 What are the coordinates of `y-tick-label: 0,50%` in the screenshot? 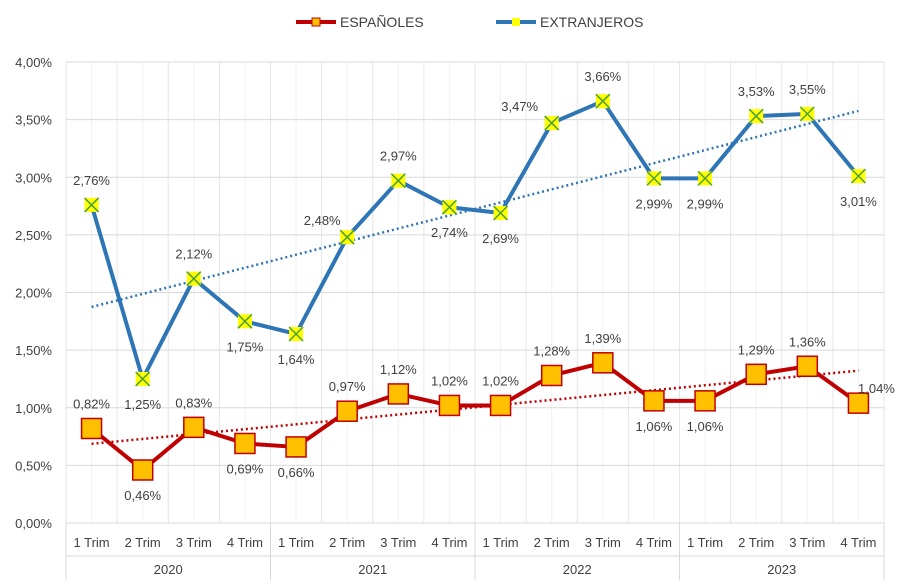 It's located at (33, 465).